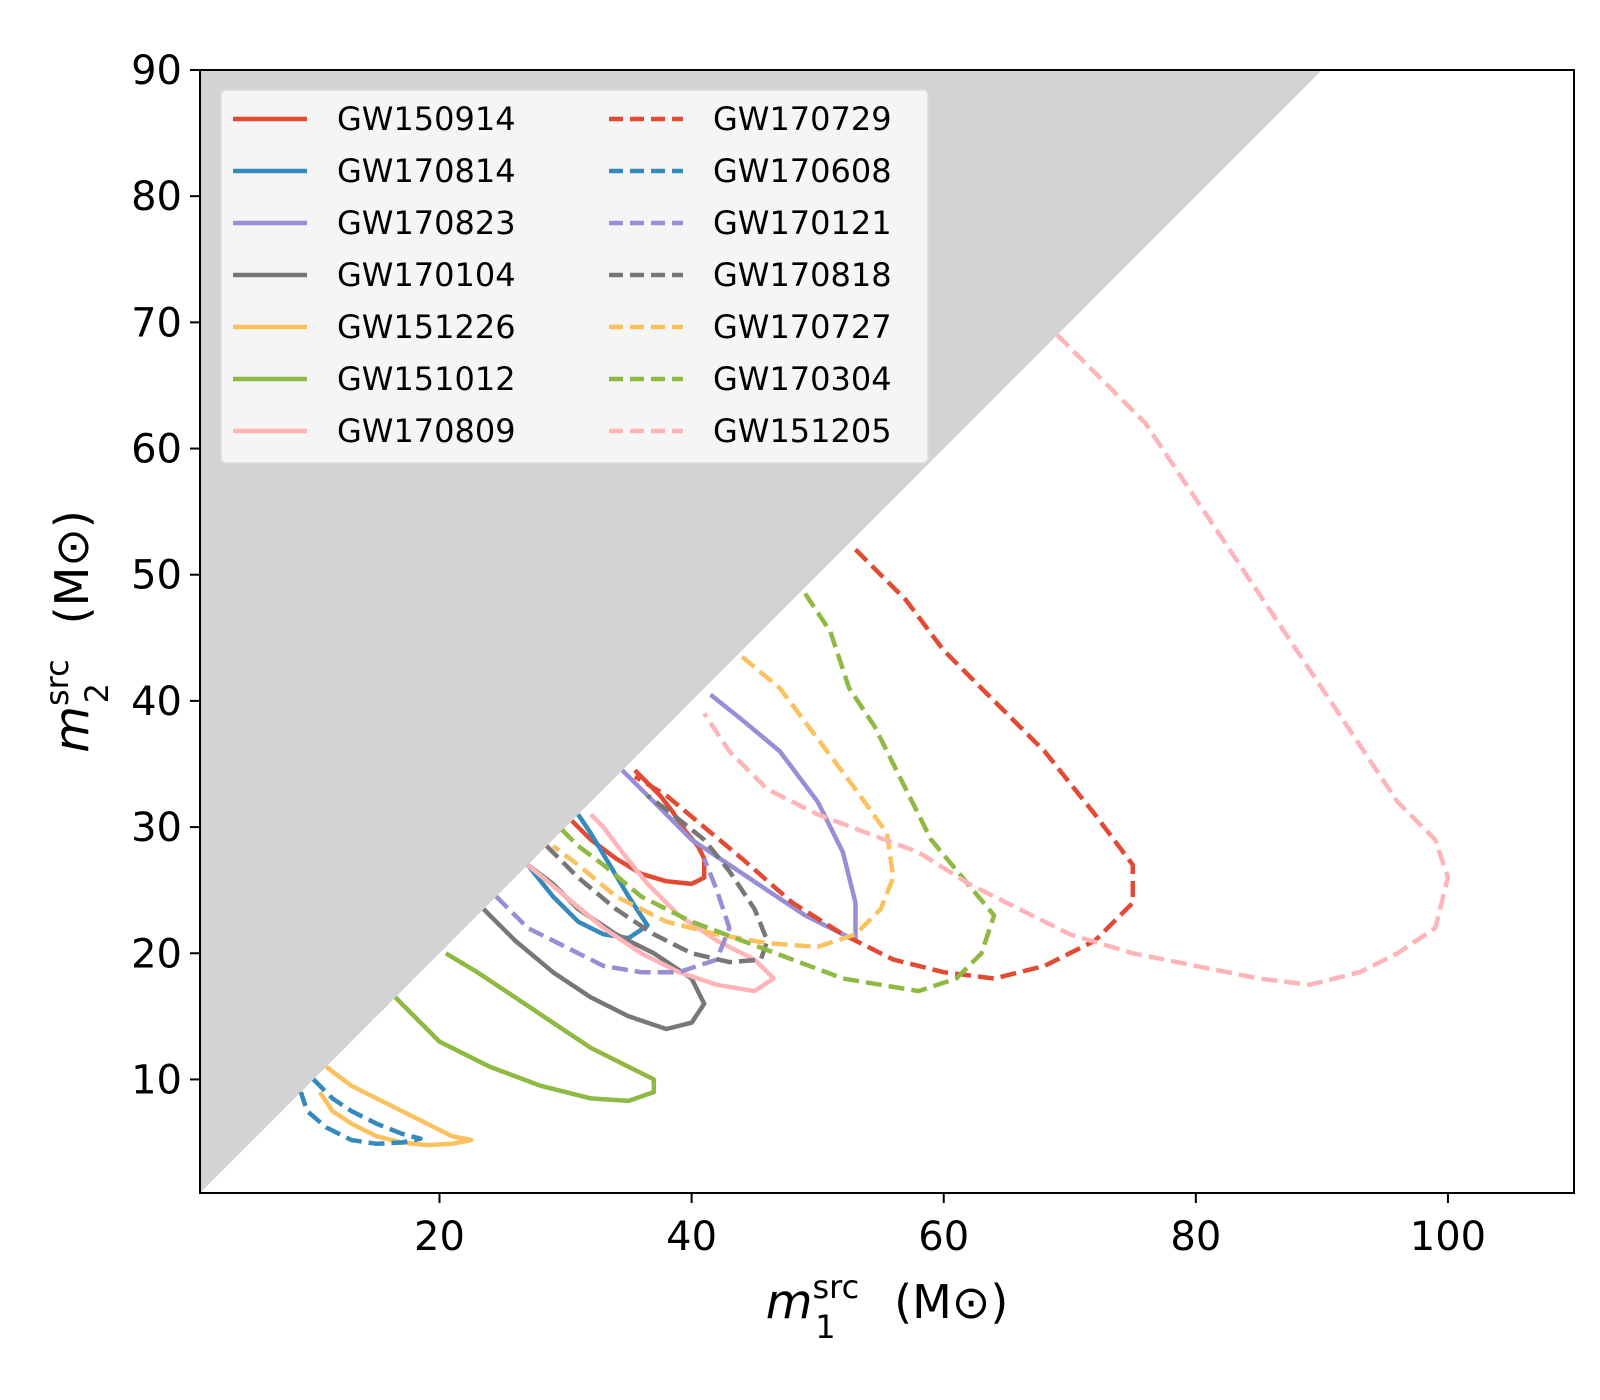 This screenshot has width=1600, height=1400. What do you see at coordinates (156, 954) in the screenshot?
I see `y-tick-label: 20` at bounding box center [156, 954].